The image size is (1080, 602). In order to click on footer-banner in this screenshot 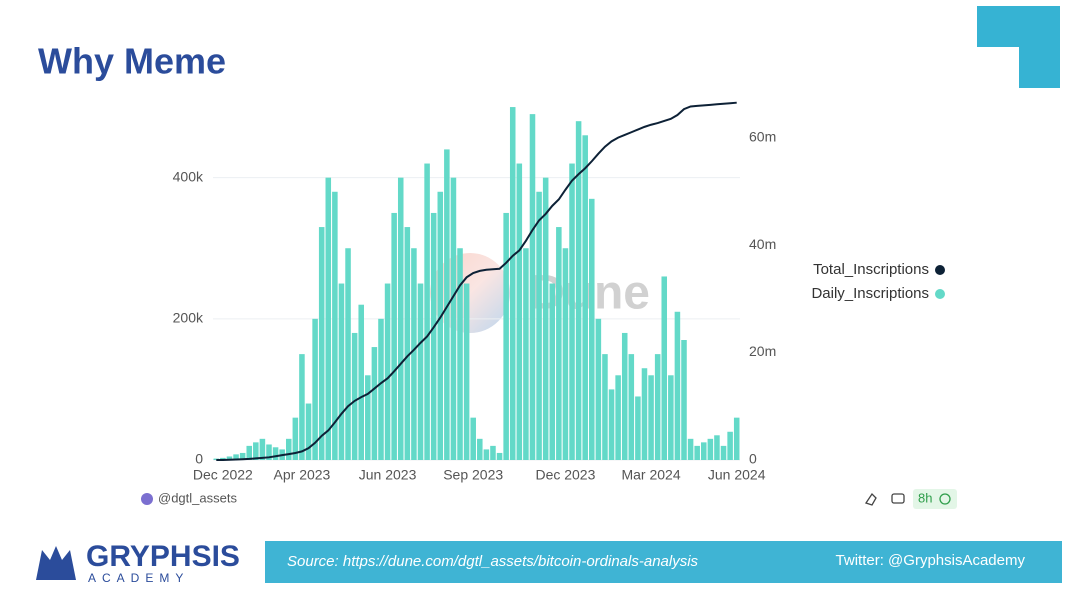, I will do `click(663, 562)`.